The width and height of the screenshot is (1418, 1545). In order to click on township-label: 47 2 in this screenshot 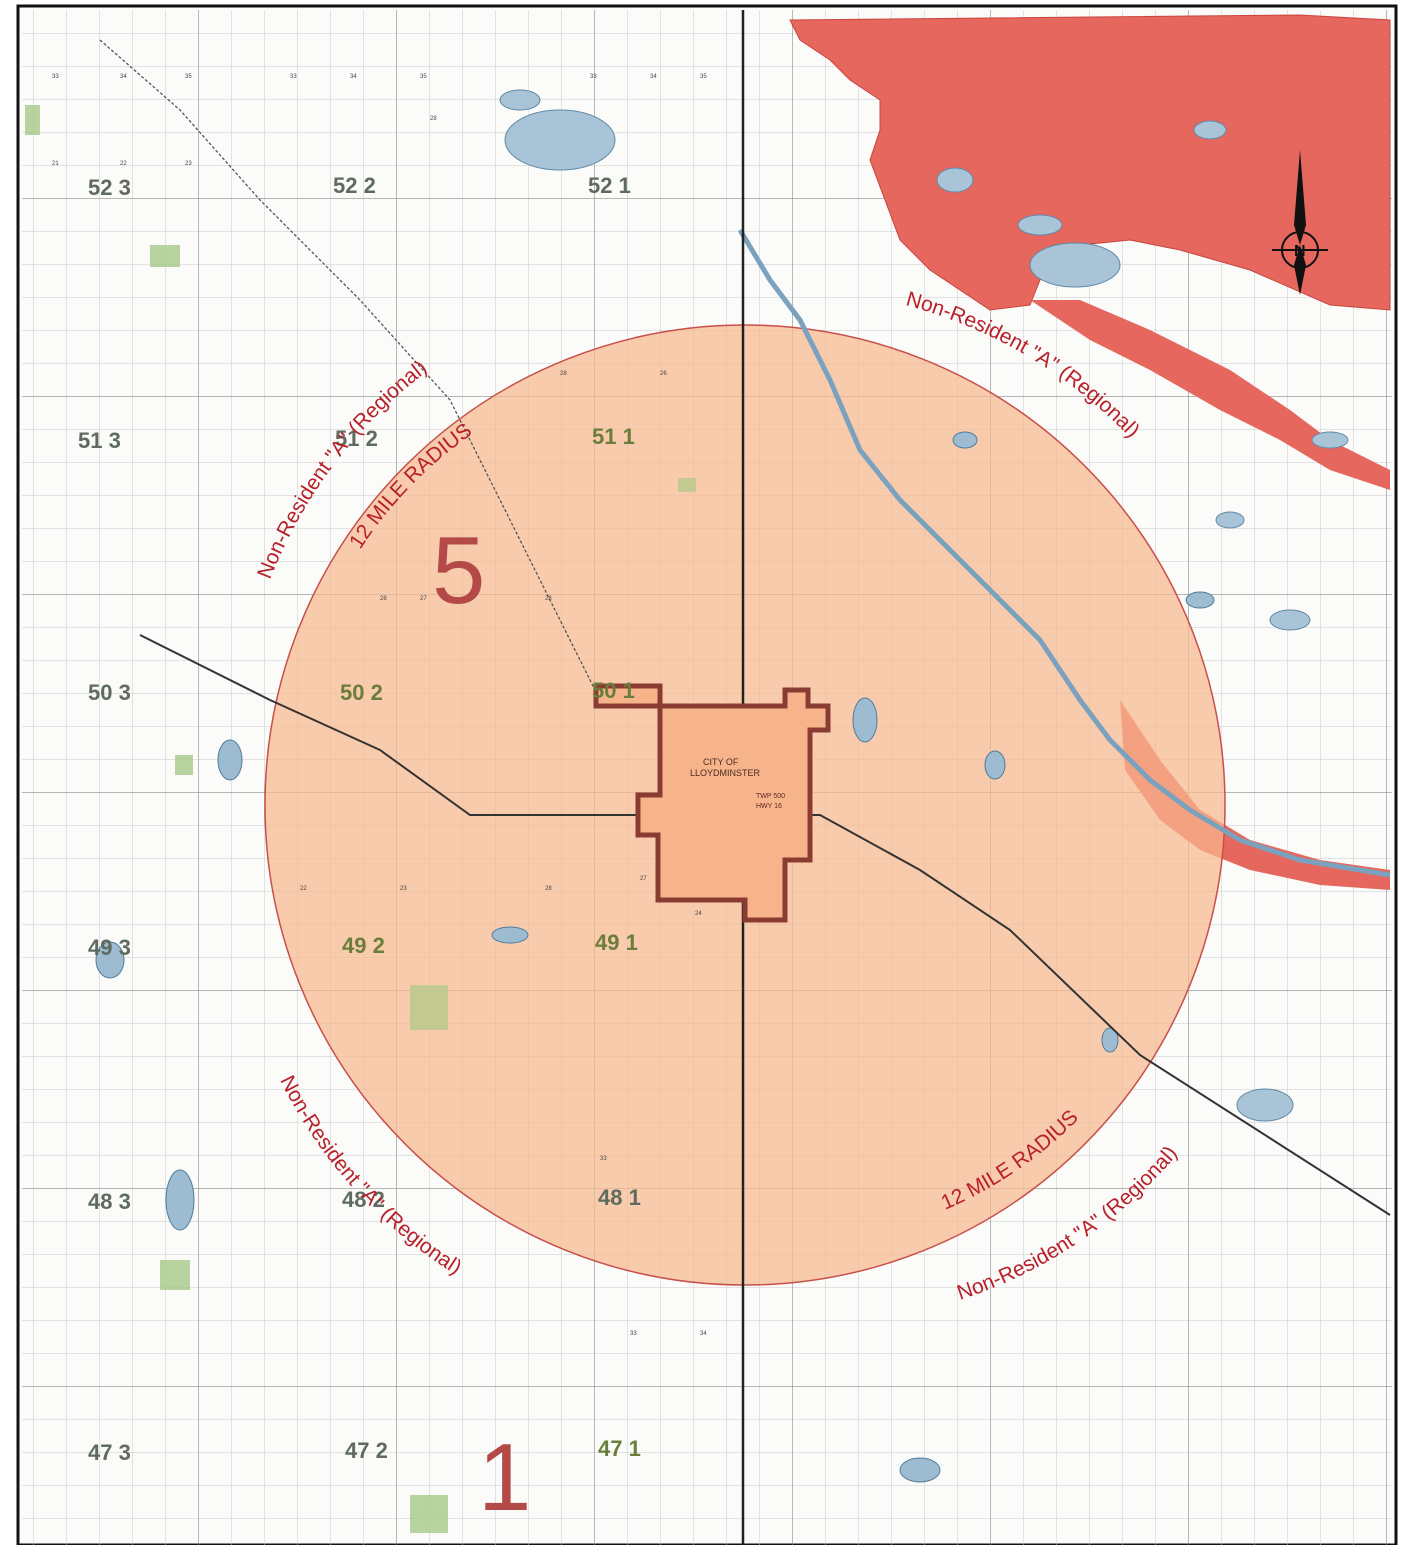, I will do `click(366, 1450)`.